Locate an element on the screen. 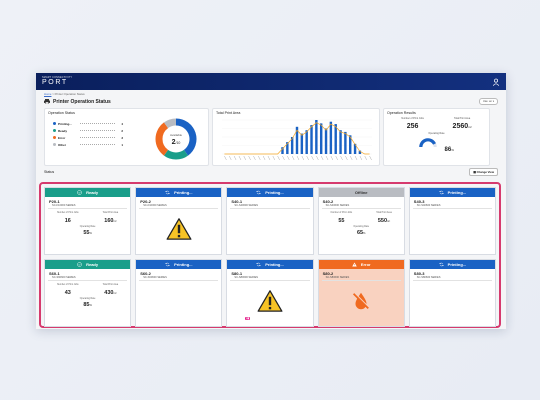 The image size is (540, 400). donut-label: Available is located at coordinates (176, 135).